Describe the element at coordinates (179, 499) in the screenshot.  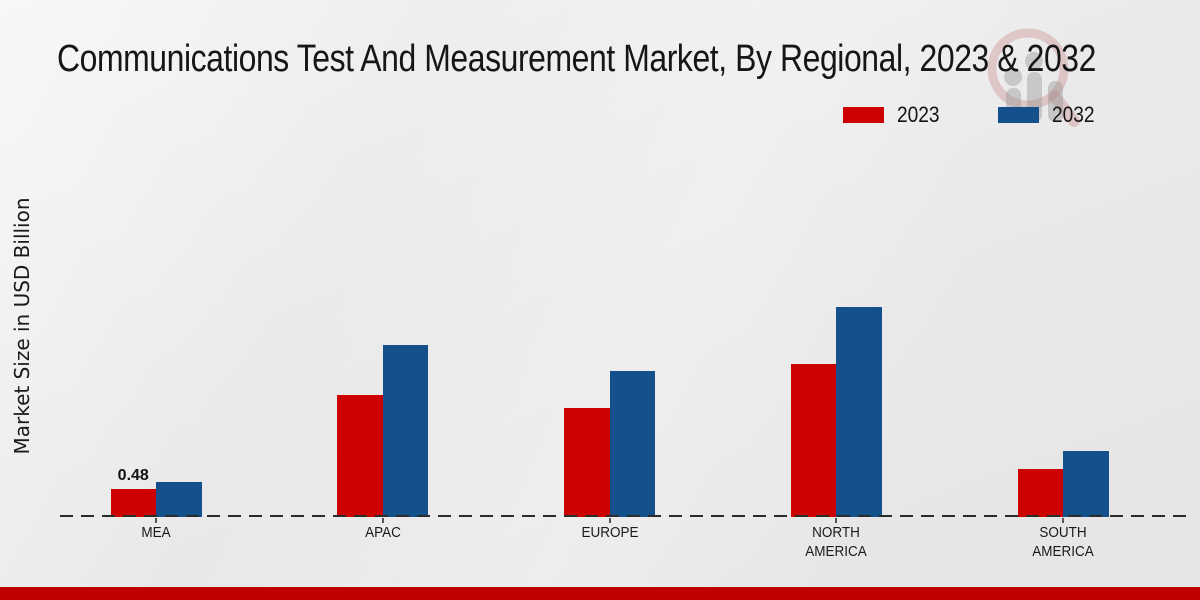
I see `bar-2032-mea` at that location.